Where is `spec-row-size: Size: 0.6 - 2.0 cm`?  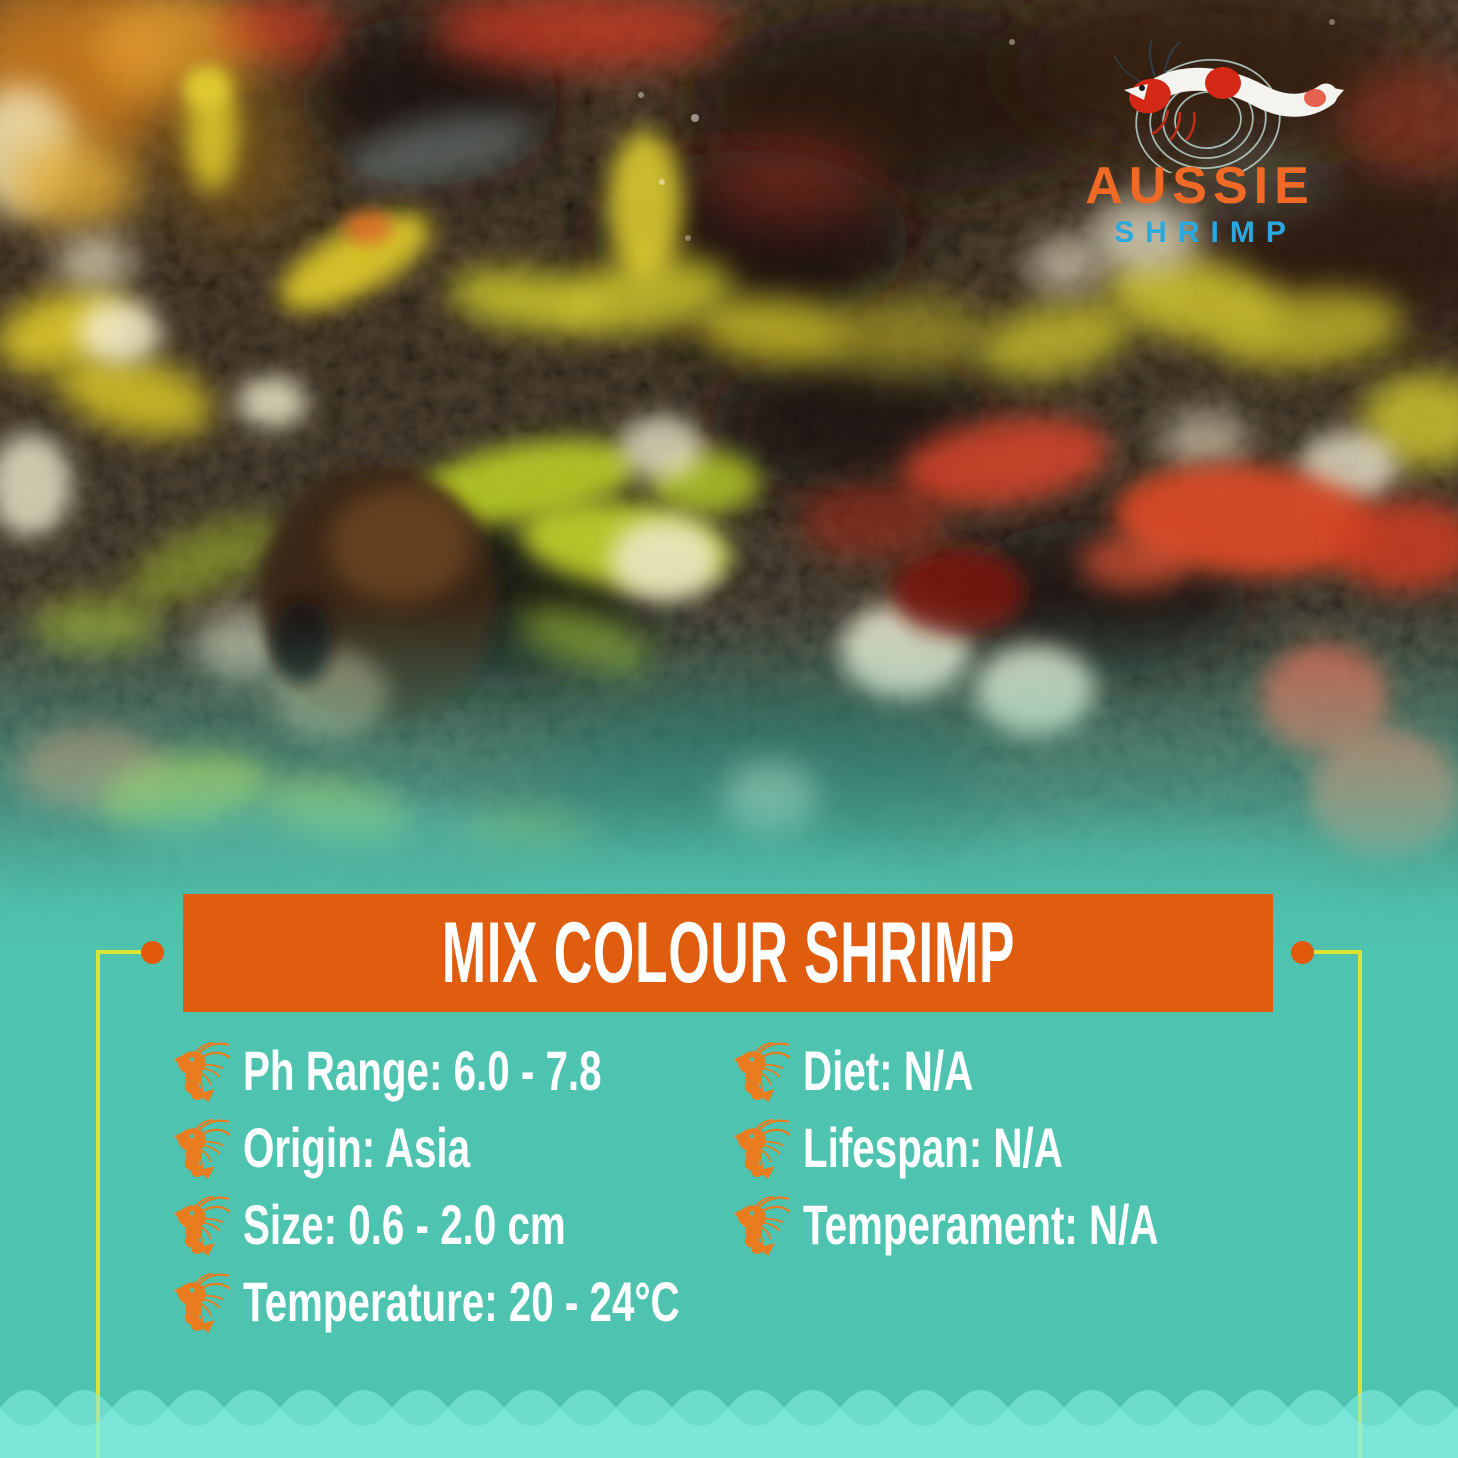
spec-row-size: Size: 0.6 - 2.0 cm is located at coordinates (510, 1224).